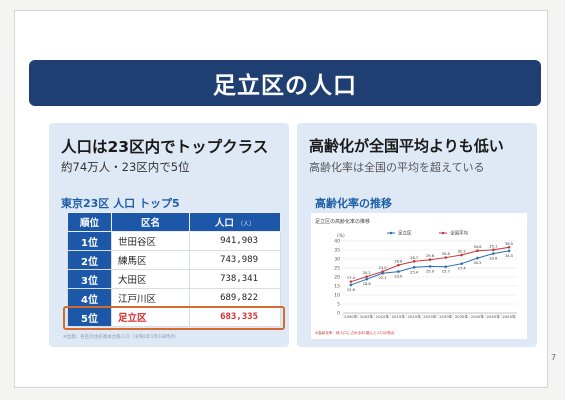 This screenshot has height=400, width=565. I want to click on data-label: 35.1, so click(493, 246).